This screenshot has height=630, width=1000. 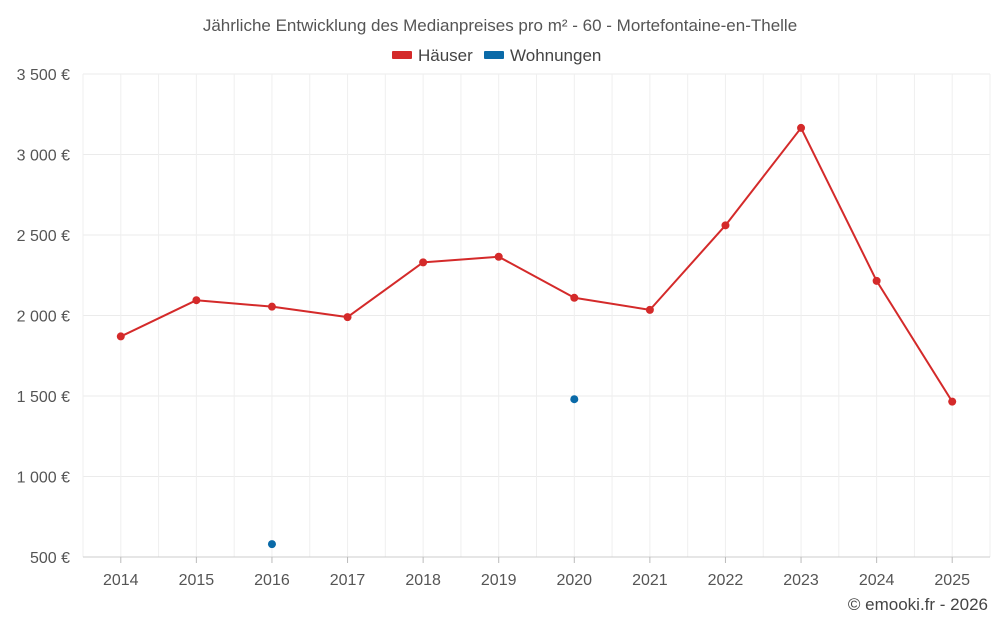 What do you see at coordinates (197, 580) in the screenshot?
I see `x-tick-label: 2015` at bounding box center [197, 580].